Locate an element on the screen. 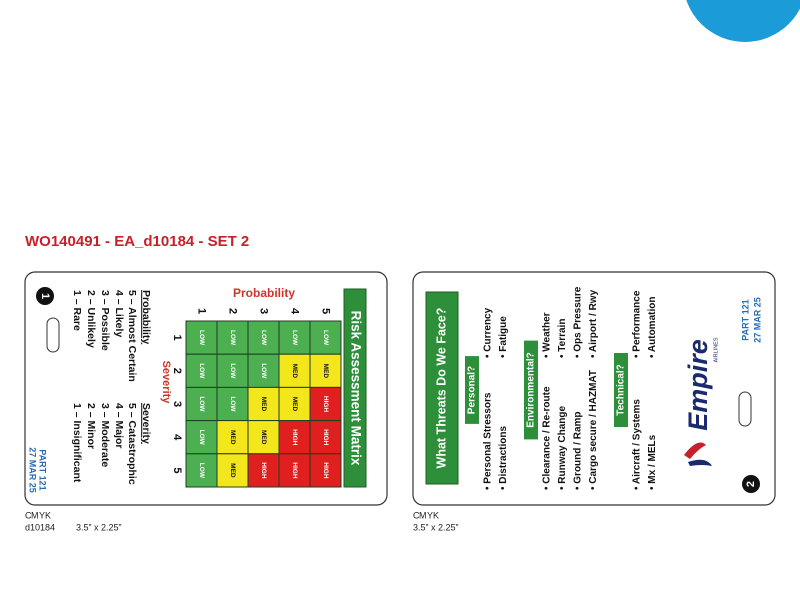 The image size is (800, 600). card-title: What Threats Do We Face? is located at coordinates (441, 388).